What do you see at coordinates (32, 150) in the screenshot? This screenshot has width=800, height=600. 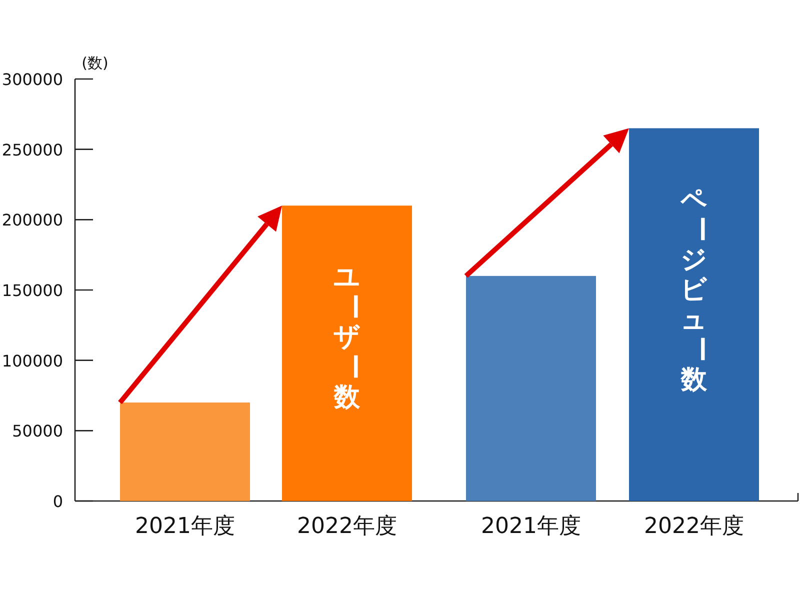 I see `y-tick-label: 250000` at bounding box center [32, 150].